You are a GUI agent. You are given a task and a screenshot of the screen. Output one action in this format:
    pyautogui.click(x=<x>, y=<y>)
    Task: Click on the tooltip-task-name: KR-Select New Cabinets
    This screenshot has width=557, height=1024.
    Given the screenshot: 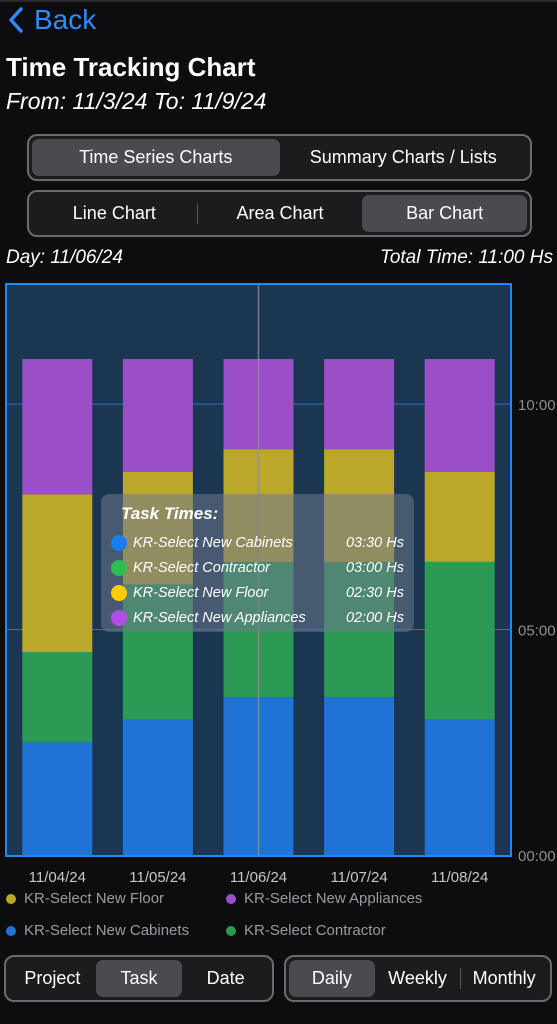 What is the action you would take?
    pyautogui.click(x=213, y=542)
    